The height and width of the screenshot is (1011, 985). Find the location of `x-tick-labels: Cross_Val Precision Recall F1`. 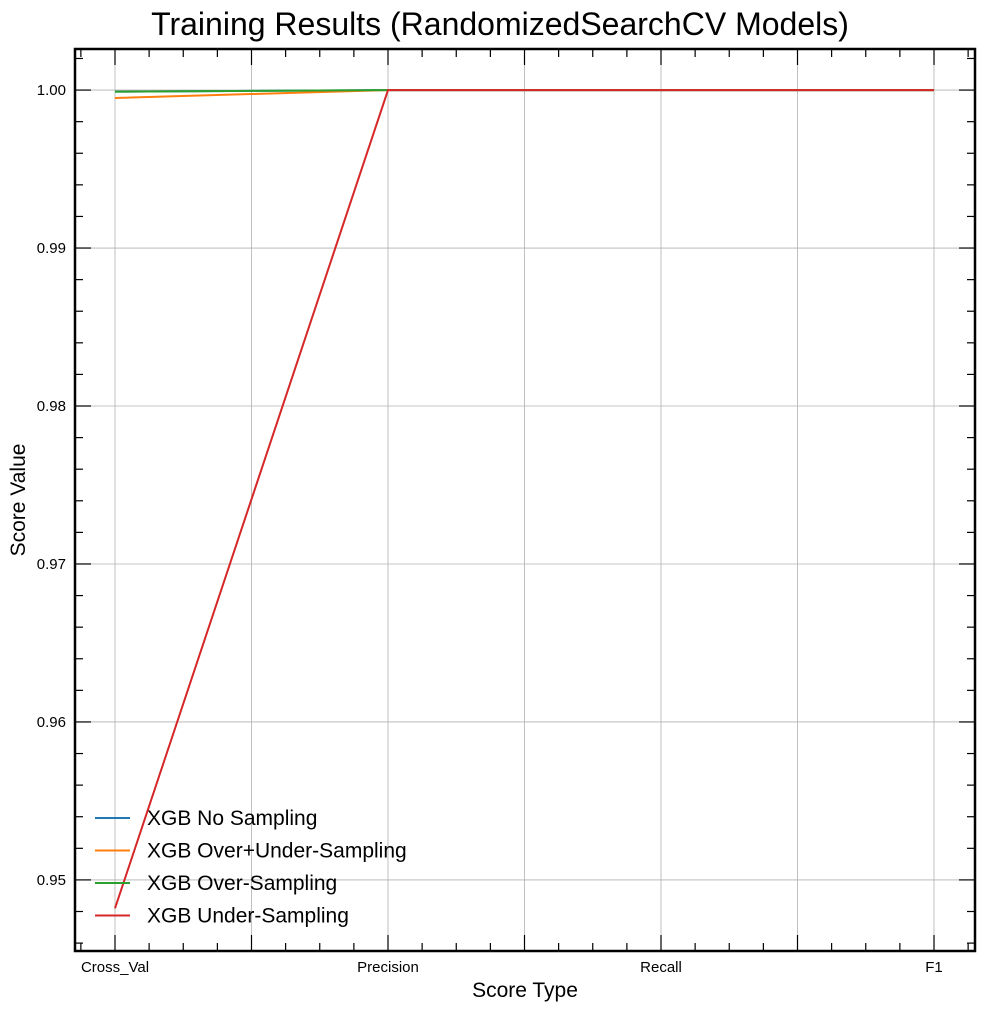

x-tick-labels: Cross_Val Precision Recall F1 is located at coordinates (512, 967).